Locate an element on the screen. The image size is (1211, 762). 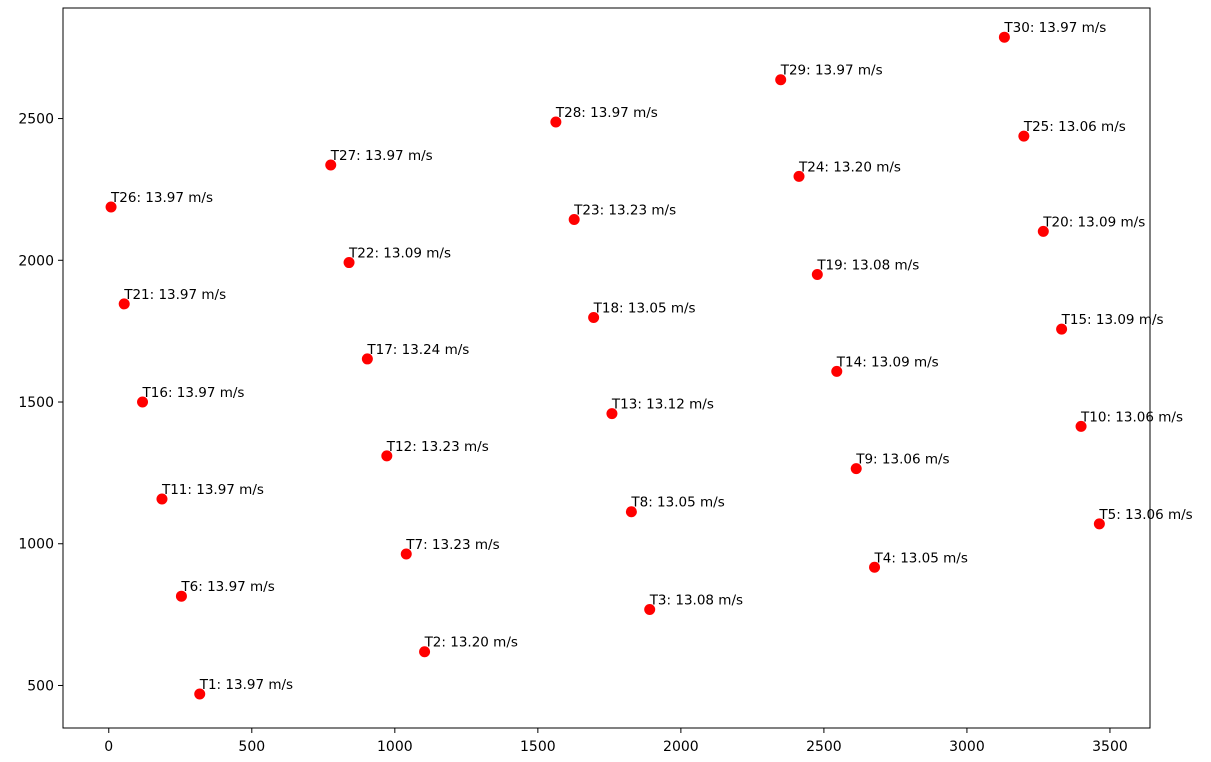
data-label: T21: 13.97 m/s is located at coordinates (174, 295).